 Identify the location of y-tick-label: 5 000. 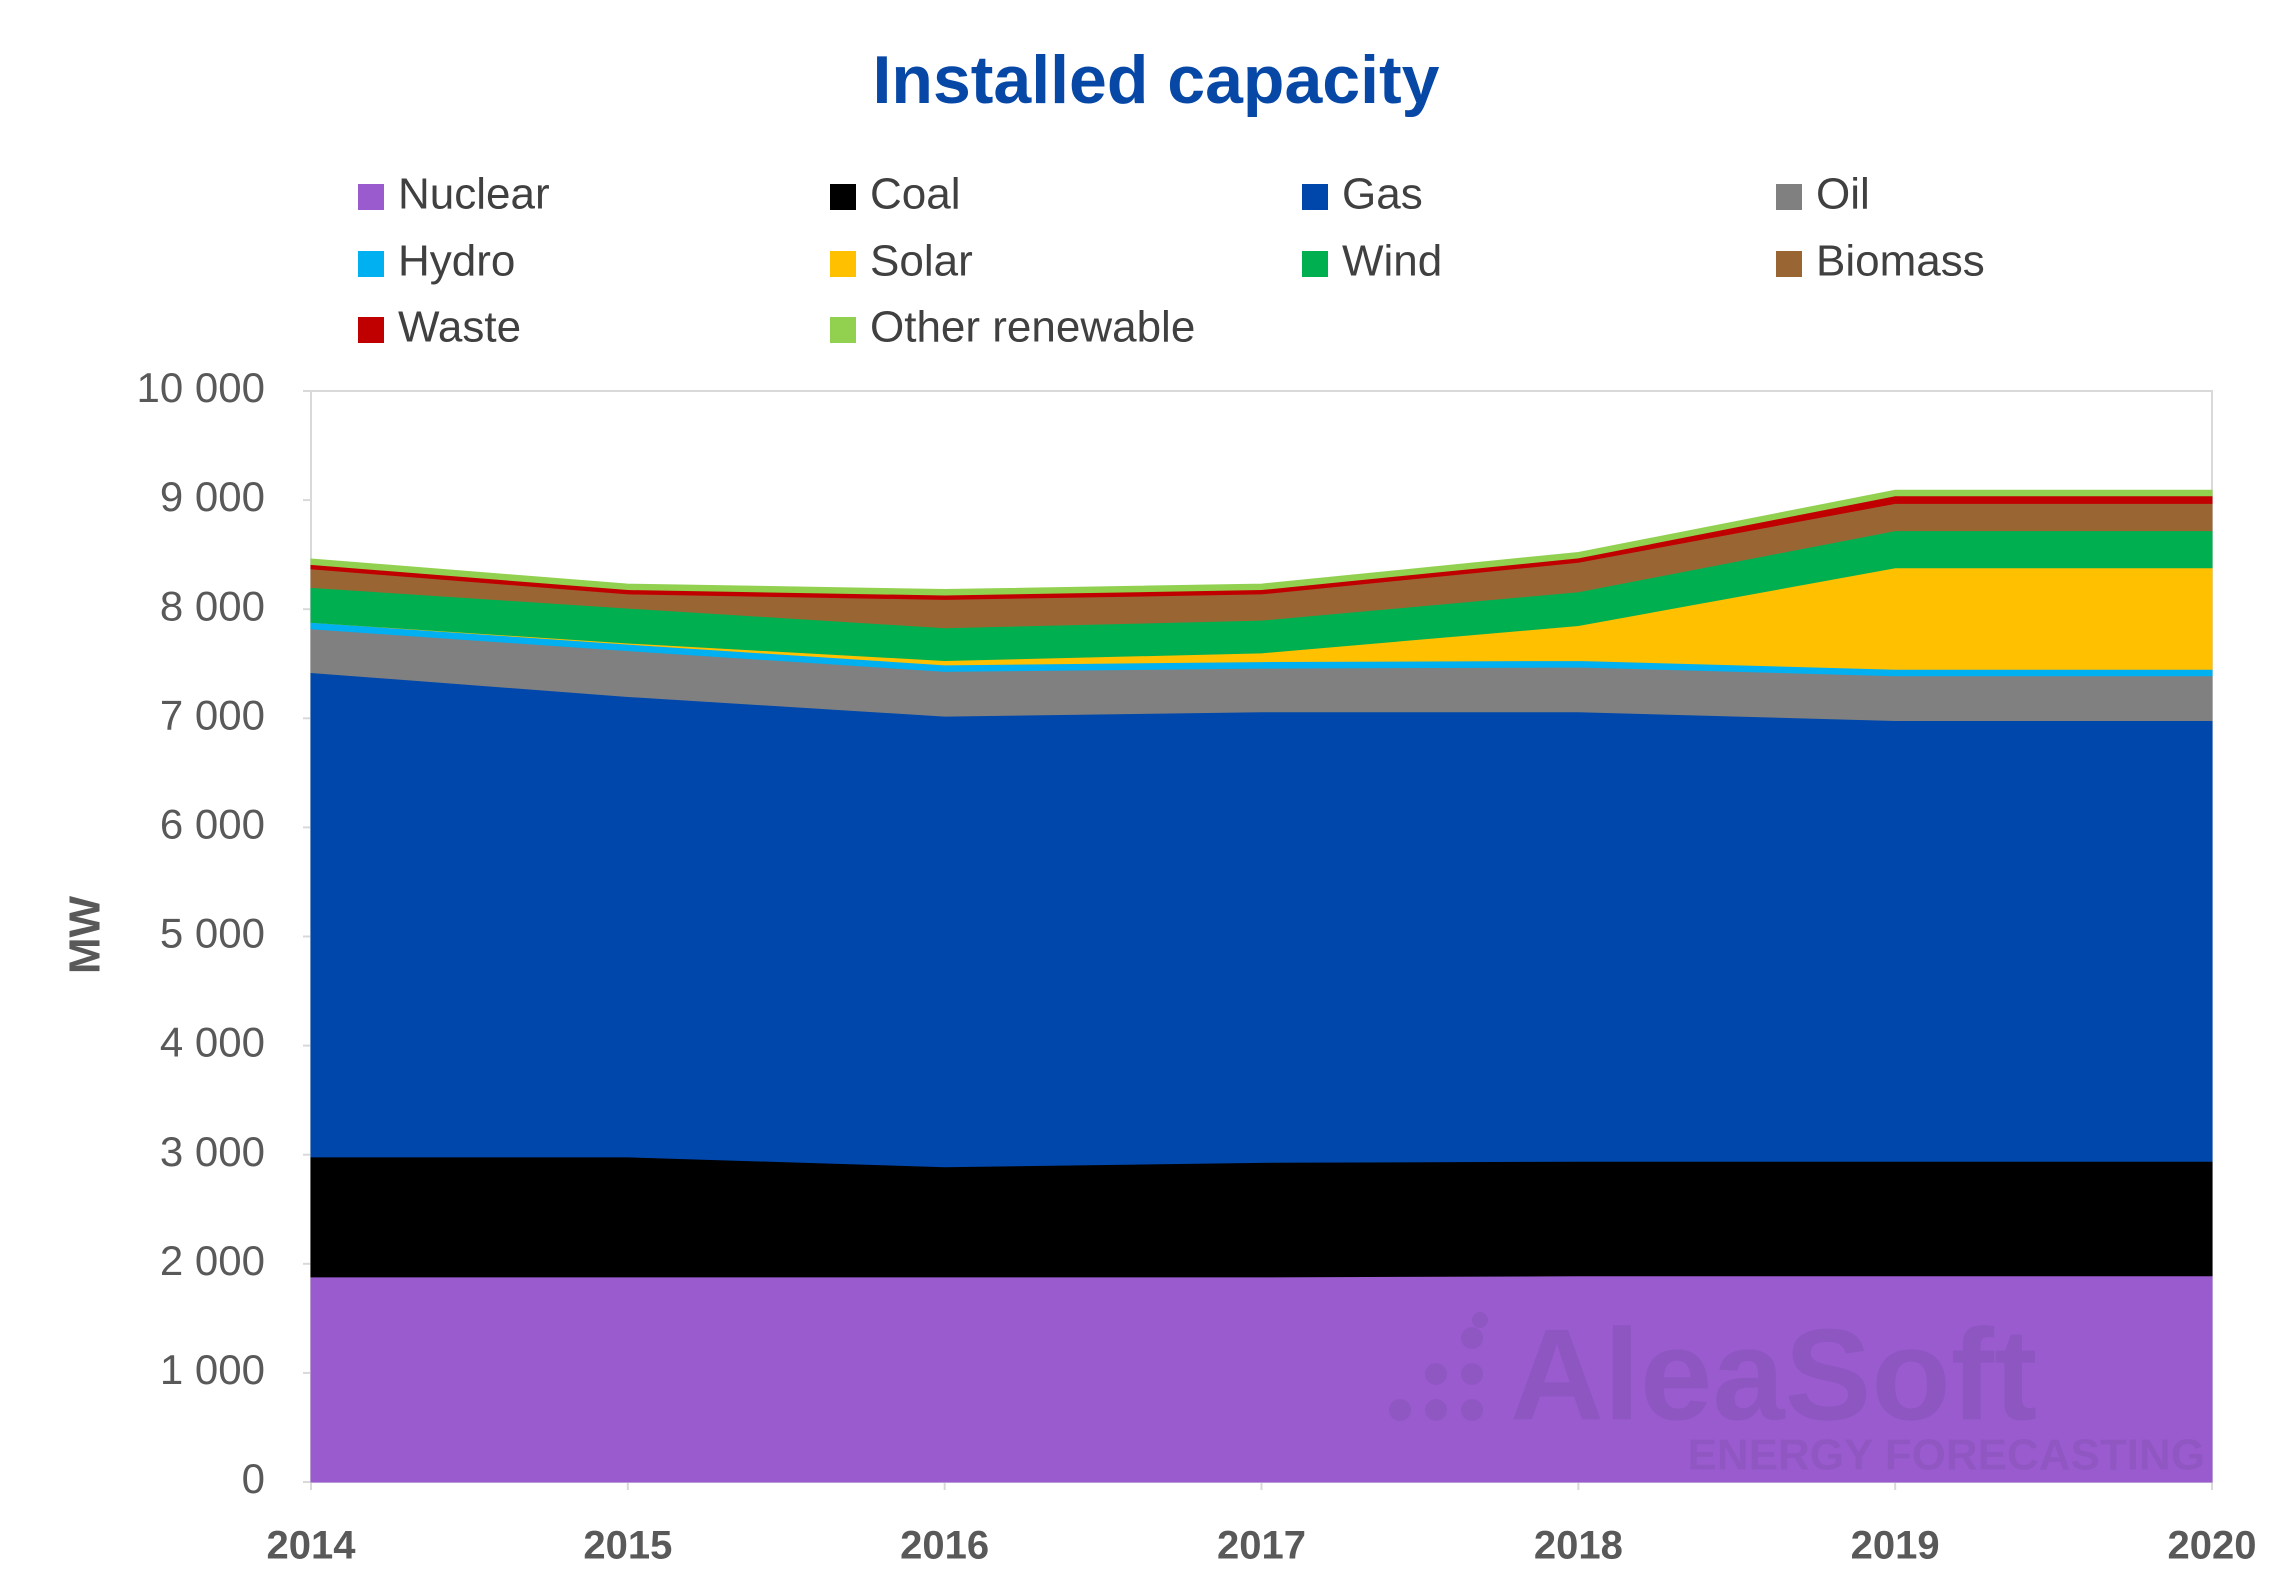
(212, 933).